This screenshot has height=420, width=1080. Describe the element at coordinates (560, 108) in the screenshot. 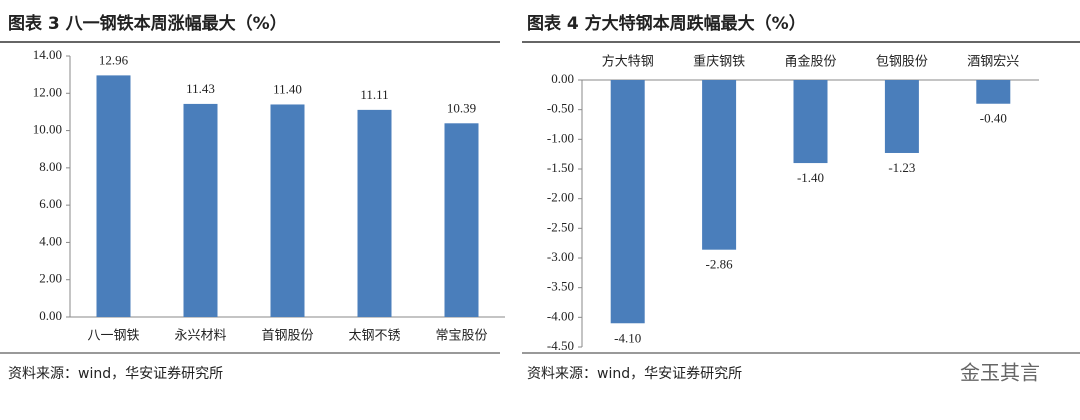

I see `y-tick-label: -0.50` at that location.